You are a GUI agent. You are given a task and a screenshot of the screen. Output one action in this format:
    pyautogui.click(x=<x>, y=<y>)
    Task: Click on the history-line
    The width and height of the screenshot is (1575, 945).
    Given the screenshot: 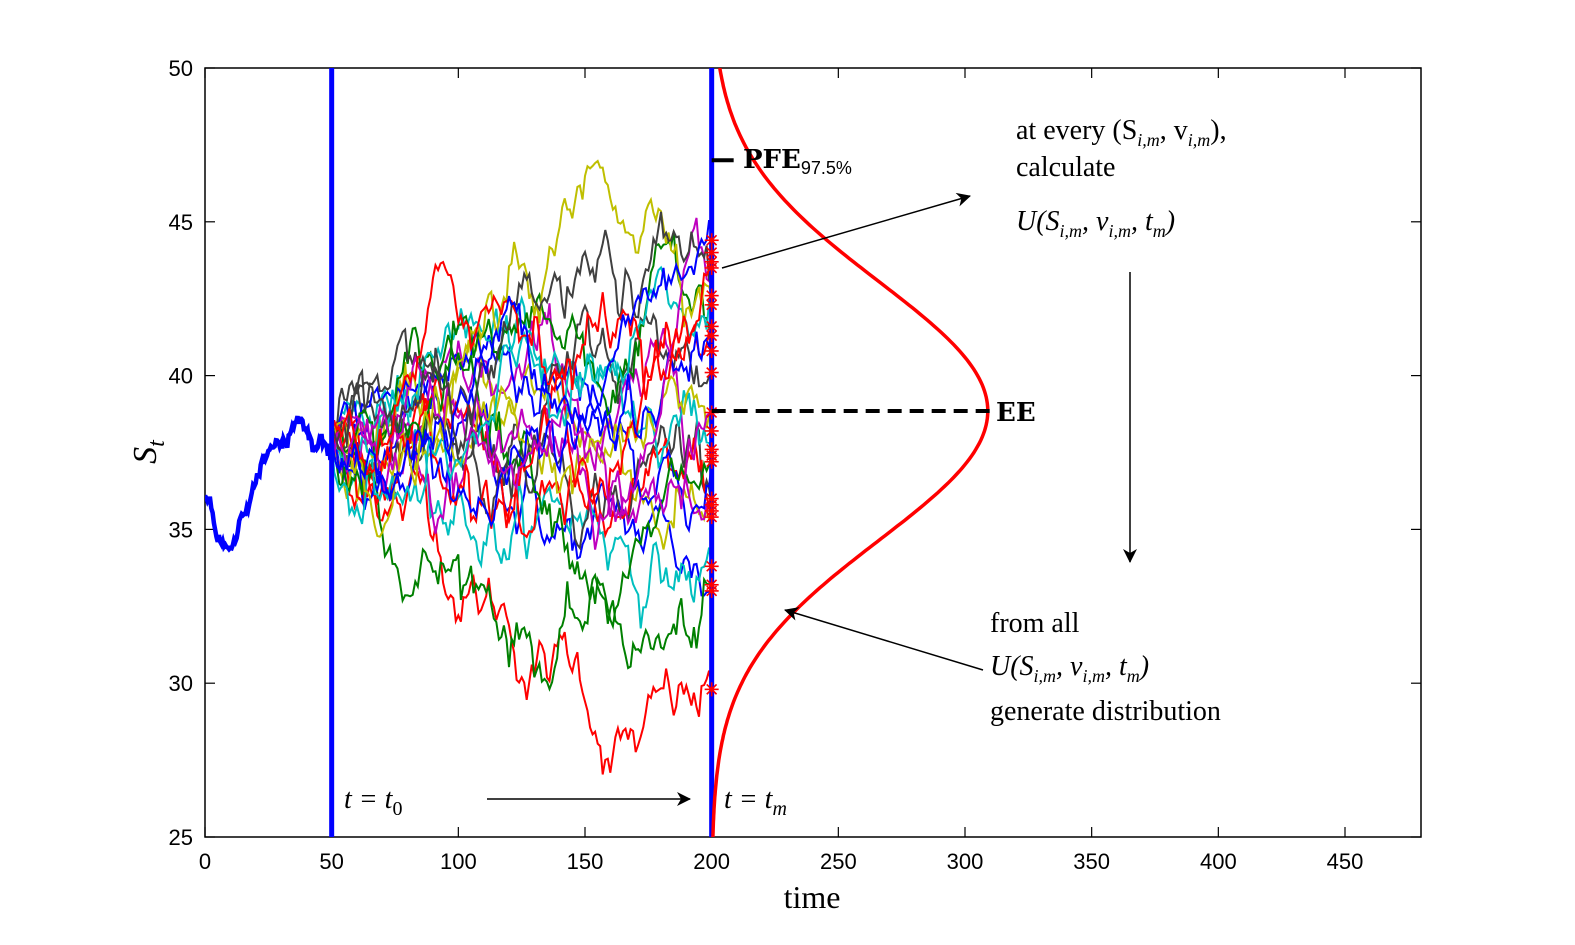 What is the action you would take?
    pyautogui.click(x=269, y=484)
    